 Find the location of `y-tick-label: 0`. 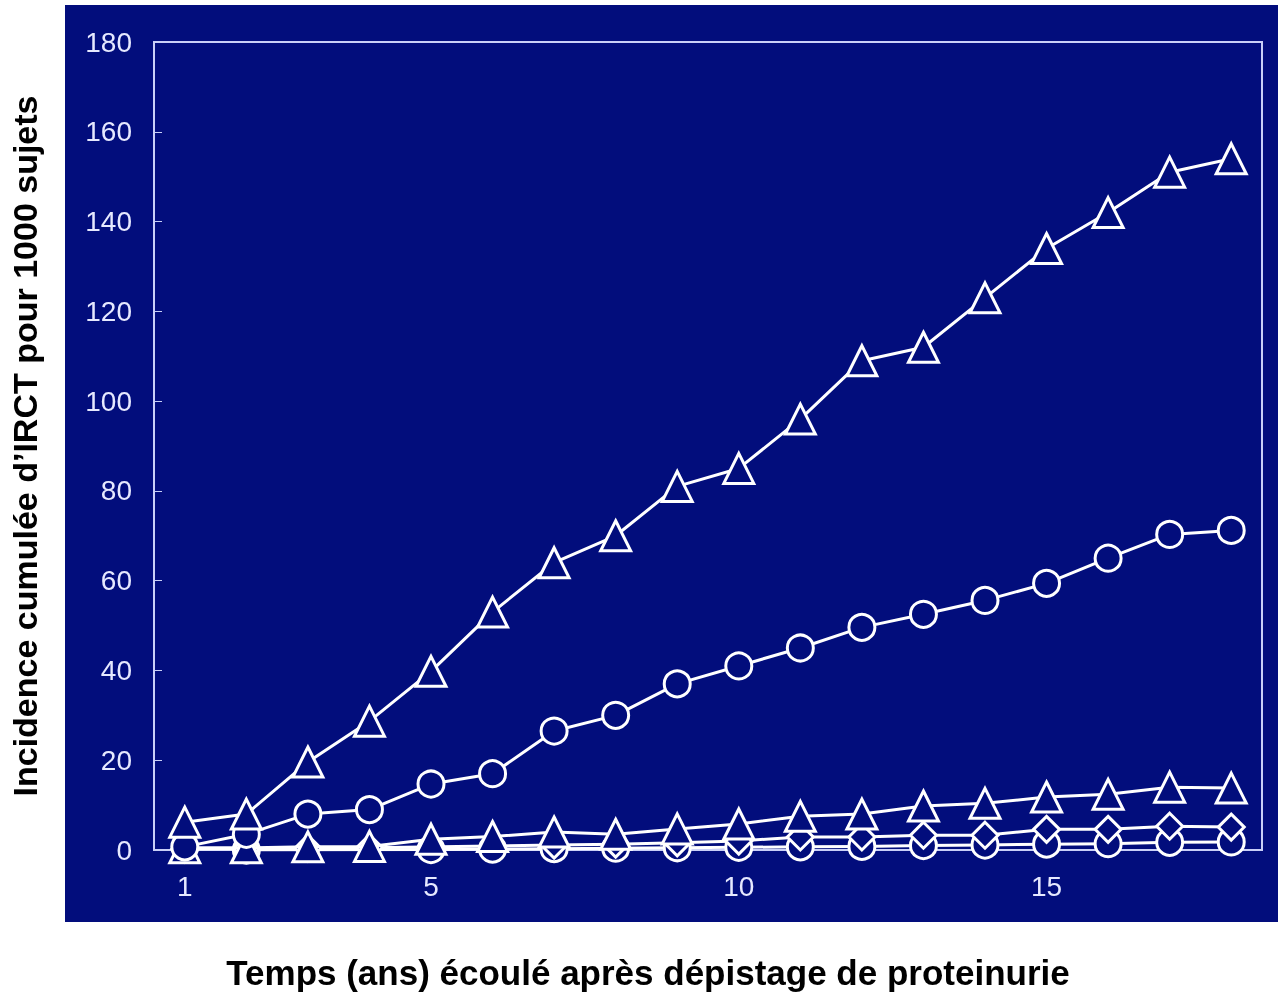

y-tick-label: 0 is located at coordinates (124, 850).